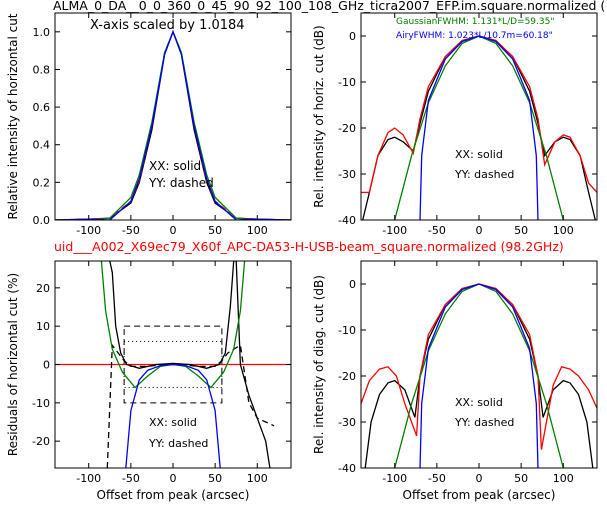 The image size is (607, 511). I want to click on panel-bottom-right-series, so click(479, 375).